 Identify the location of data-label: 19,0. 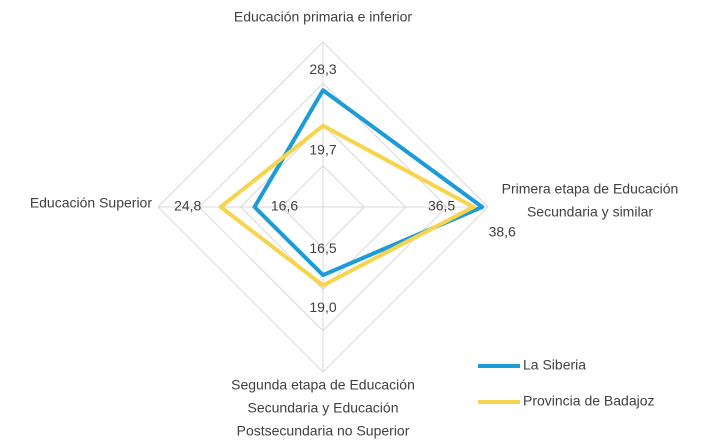
(322, 307).